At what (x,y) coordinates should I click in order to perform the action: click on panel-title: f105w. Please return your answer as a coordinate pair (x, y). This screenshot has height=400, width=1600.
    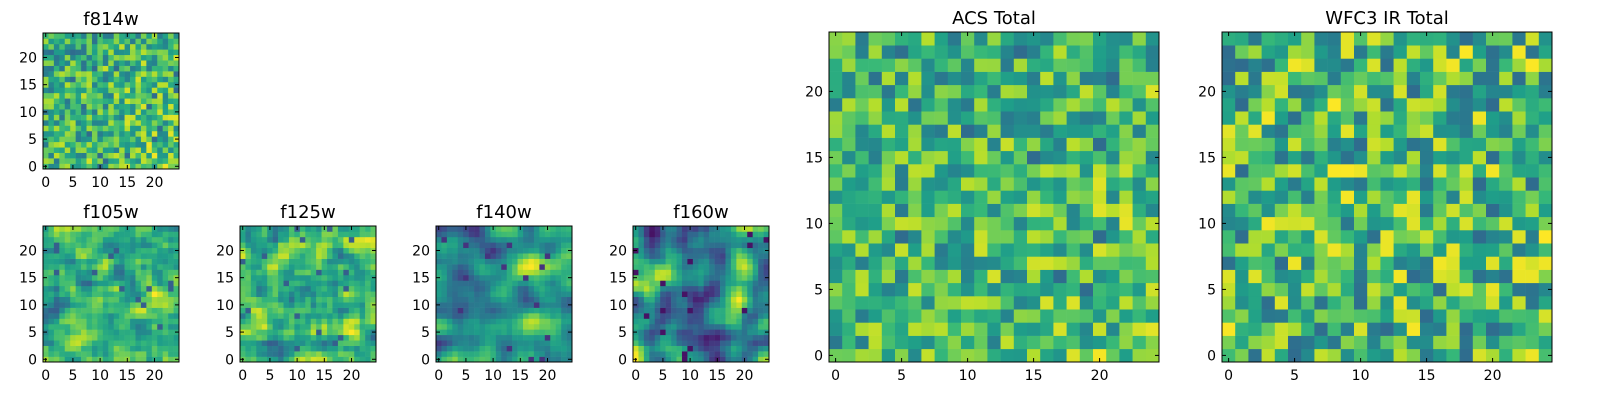
    Looking at the image, I should click on (110, 212).